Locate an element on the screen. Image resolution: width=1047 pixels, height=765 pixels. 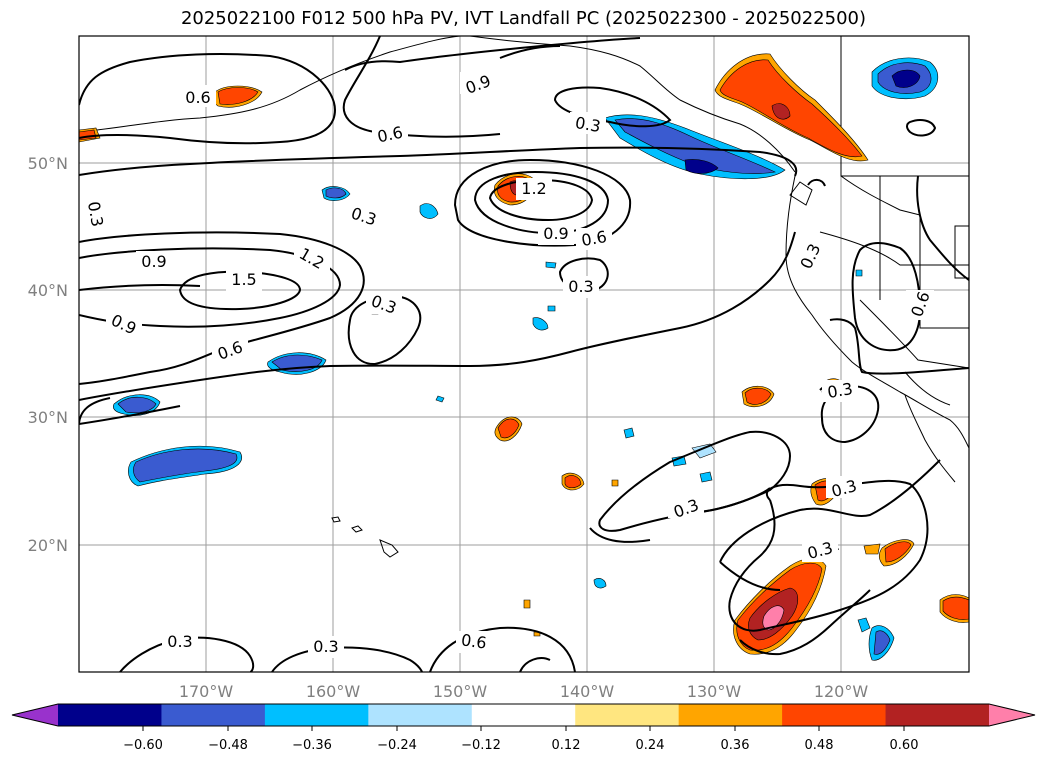
x-tick-label: 120°W is located at coordinates (841, 691).